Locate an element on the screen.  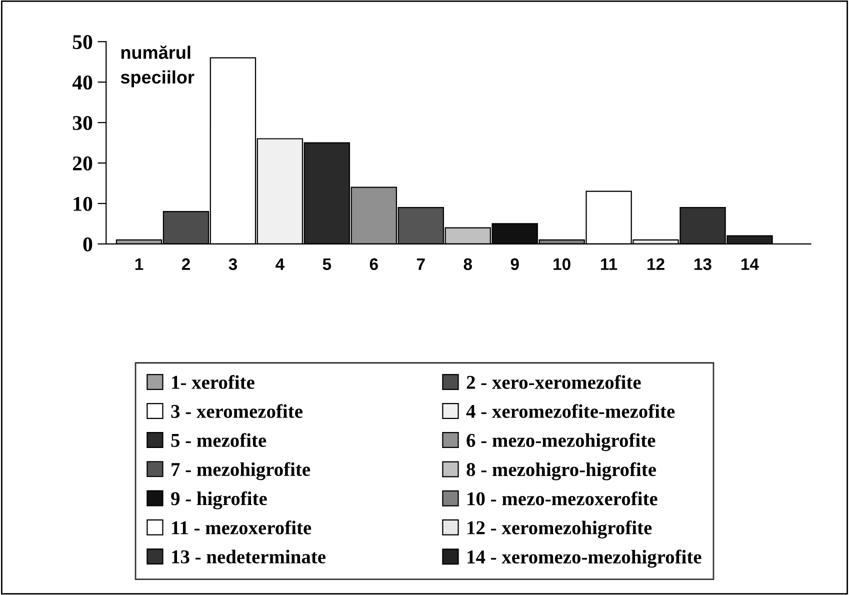
legend-label: 6 - mezo-mezohigrofite is located at coordinates (561, 442).